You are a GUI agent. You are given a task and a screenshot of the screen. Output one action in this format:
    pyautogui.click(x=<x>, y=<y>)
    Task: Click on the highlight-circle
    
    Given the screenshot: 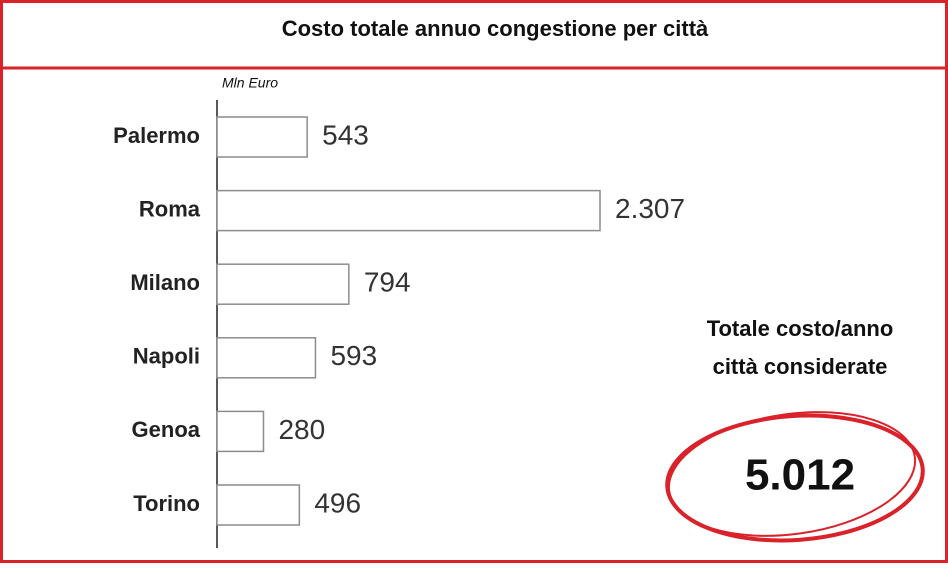 What is the action you would take?
    pyautogui.click(x=795, y=477)
    